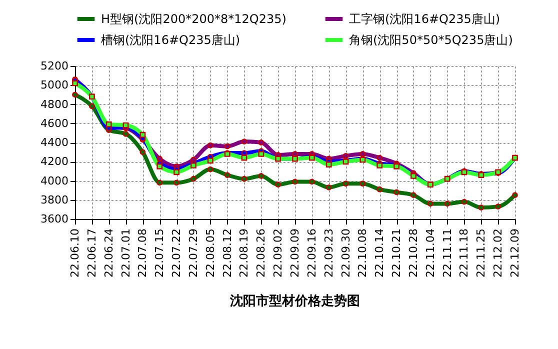 Image resolution: width=558 pixels, height=349 pixels. What do you see at coordinates (143, 253) in the screenshot?
I see `x-tick-label: 22.07.08` at bounding box center [143, 253].